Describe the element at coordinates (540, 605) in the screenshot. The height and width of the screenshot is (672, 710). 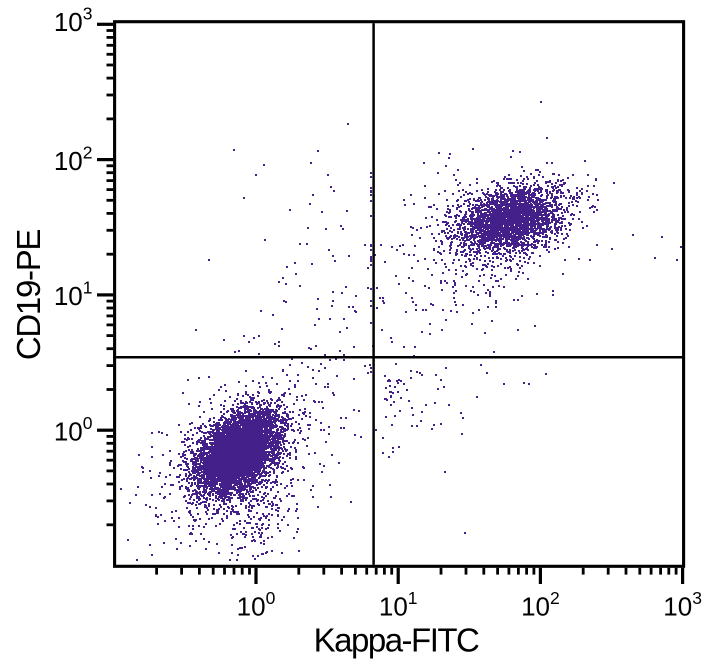
I see `svg-text: 10²` at that location.